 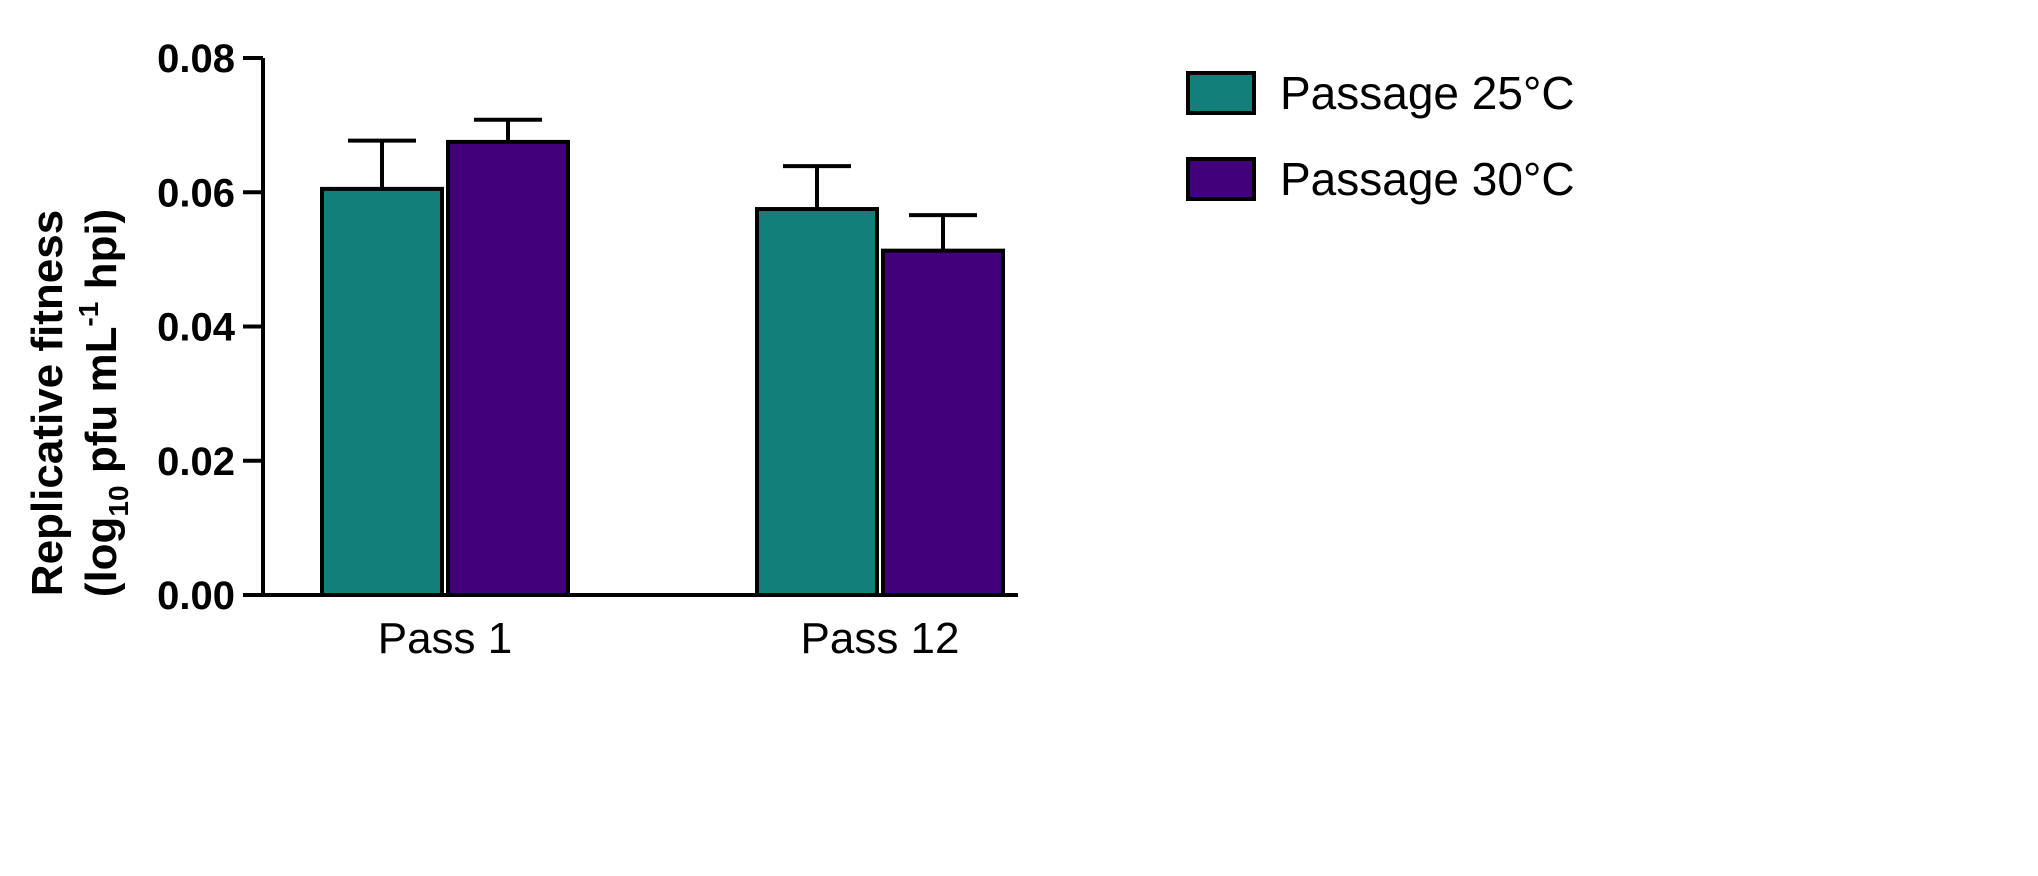 I want to click on legend: Passage 25°C Passage 30°C, so click(x=1380, y=136).